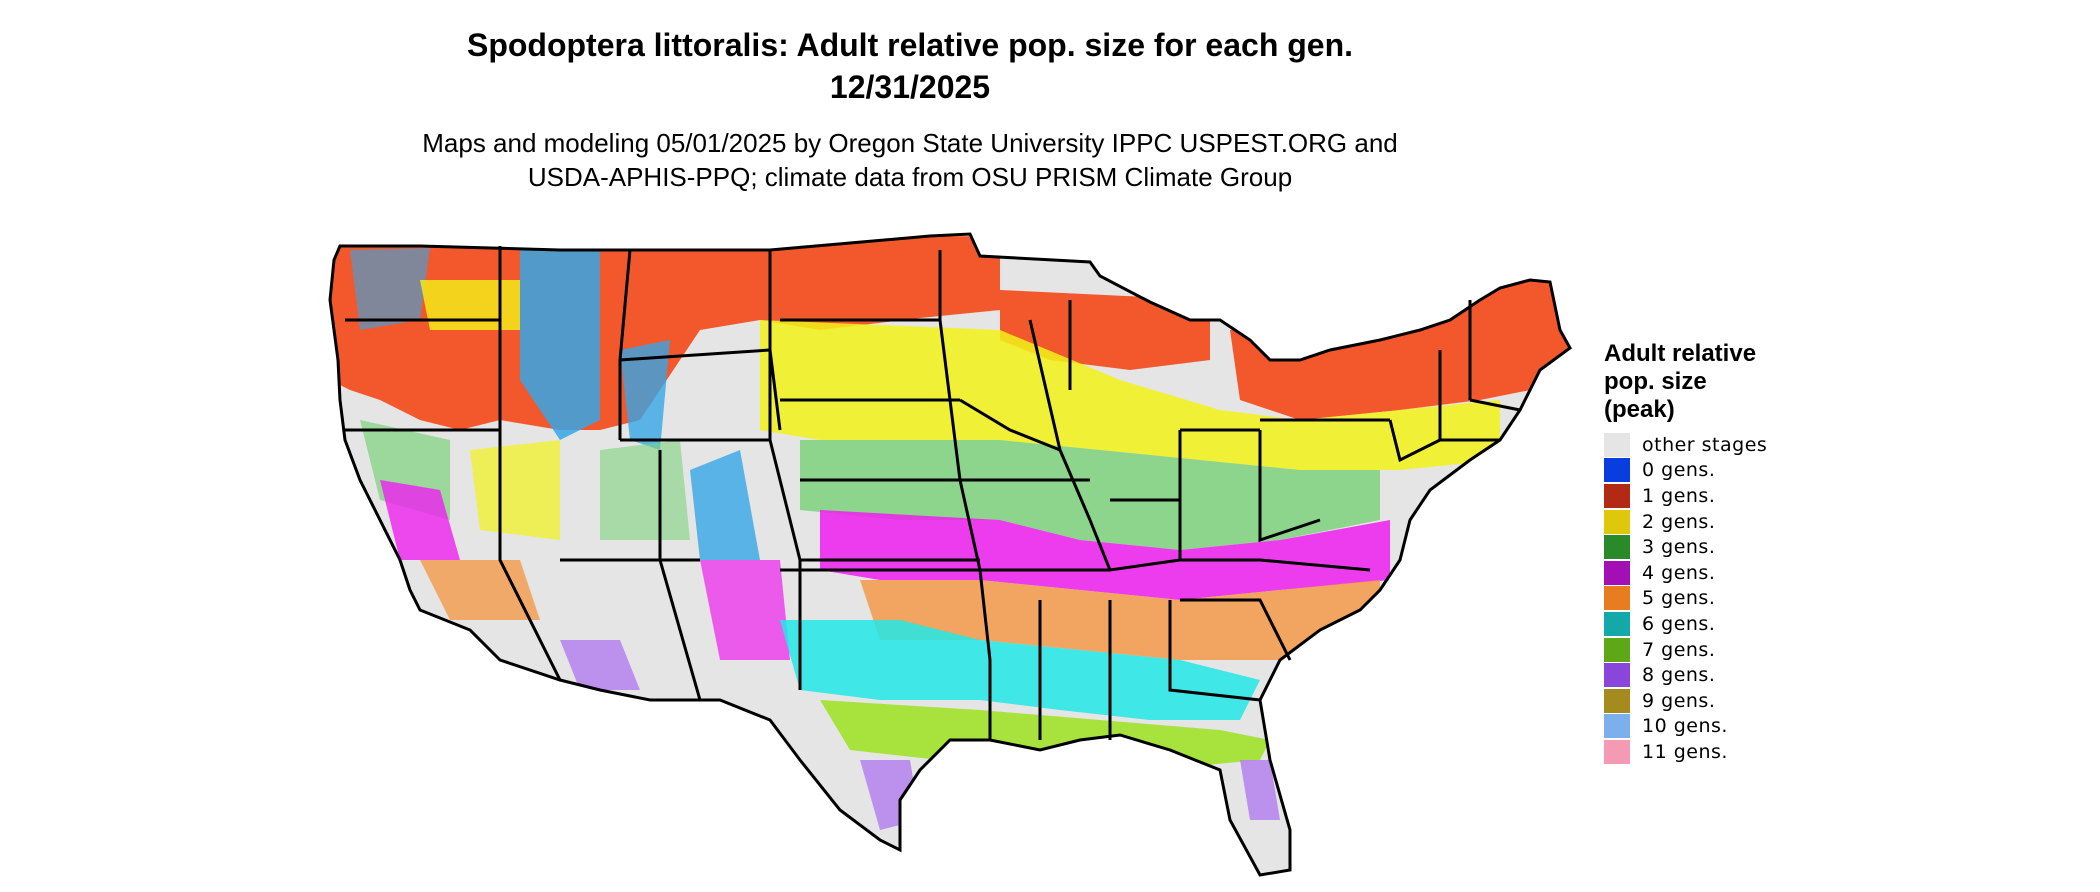  What do you see at coordinates (1734, 650) in the screenshot?
I see `legend-item-7-gens: 7 gens.` at bounding box center [1734, 650].